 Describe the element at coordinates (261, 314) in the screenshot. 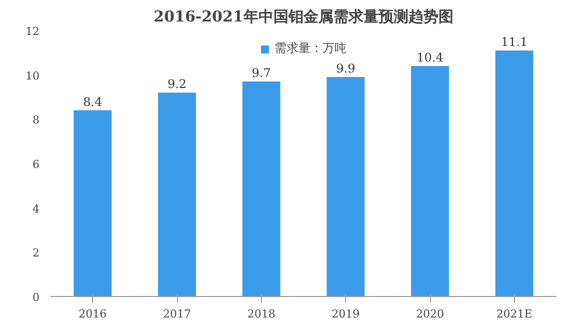

I see `x-tick-label: 2018` at that location.